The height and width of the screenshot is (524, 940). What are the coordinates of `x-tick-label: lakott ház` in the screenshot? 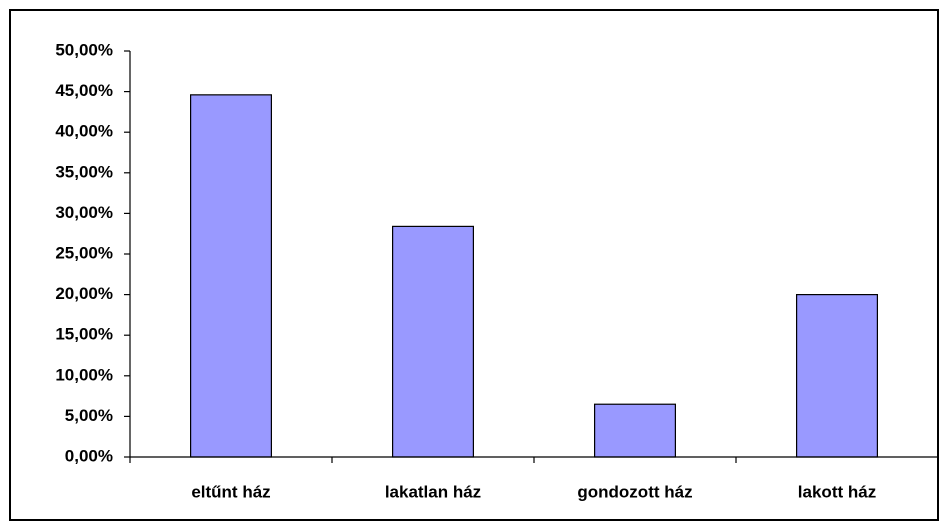 It's located at (837, 491).